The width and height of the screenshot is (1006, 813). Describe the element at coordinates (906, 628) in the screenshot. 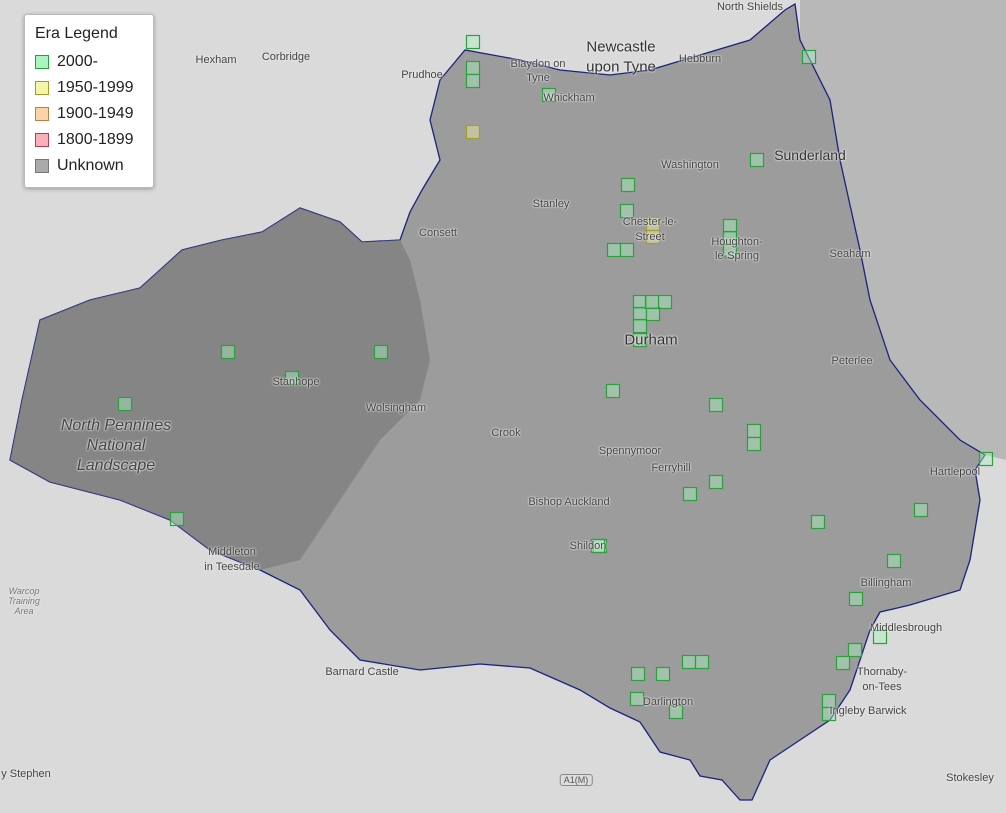

I see `place-label: Middlesbrough` at that location.